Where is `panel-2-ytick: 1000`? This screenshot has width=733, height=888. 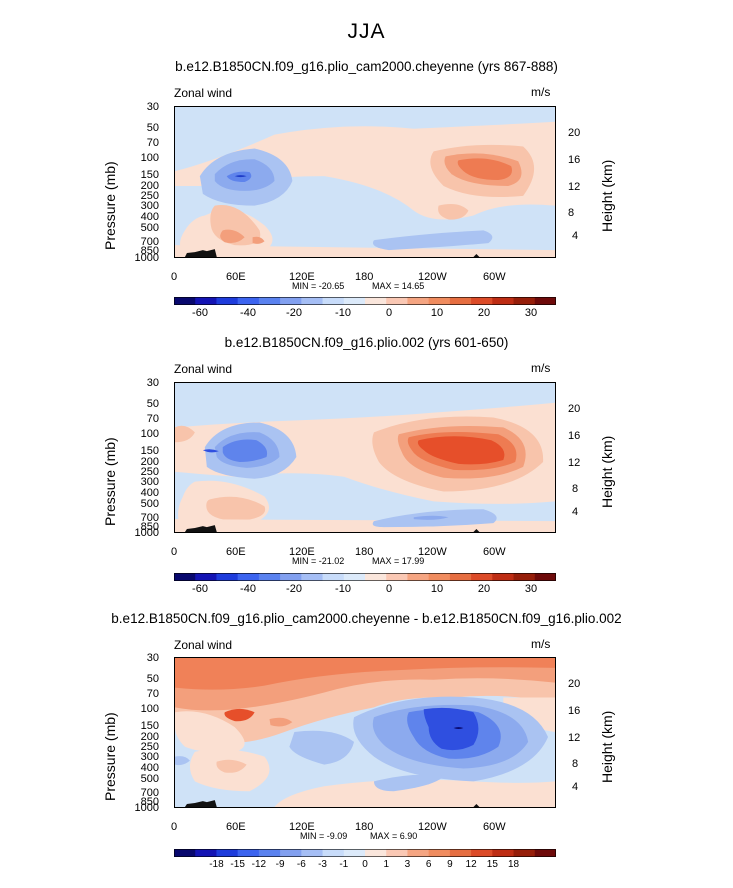 panel-2-ytick: 1000 is located at coordinates (146, 533).